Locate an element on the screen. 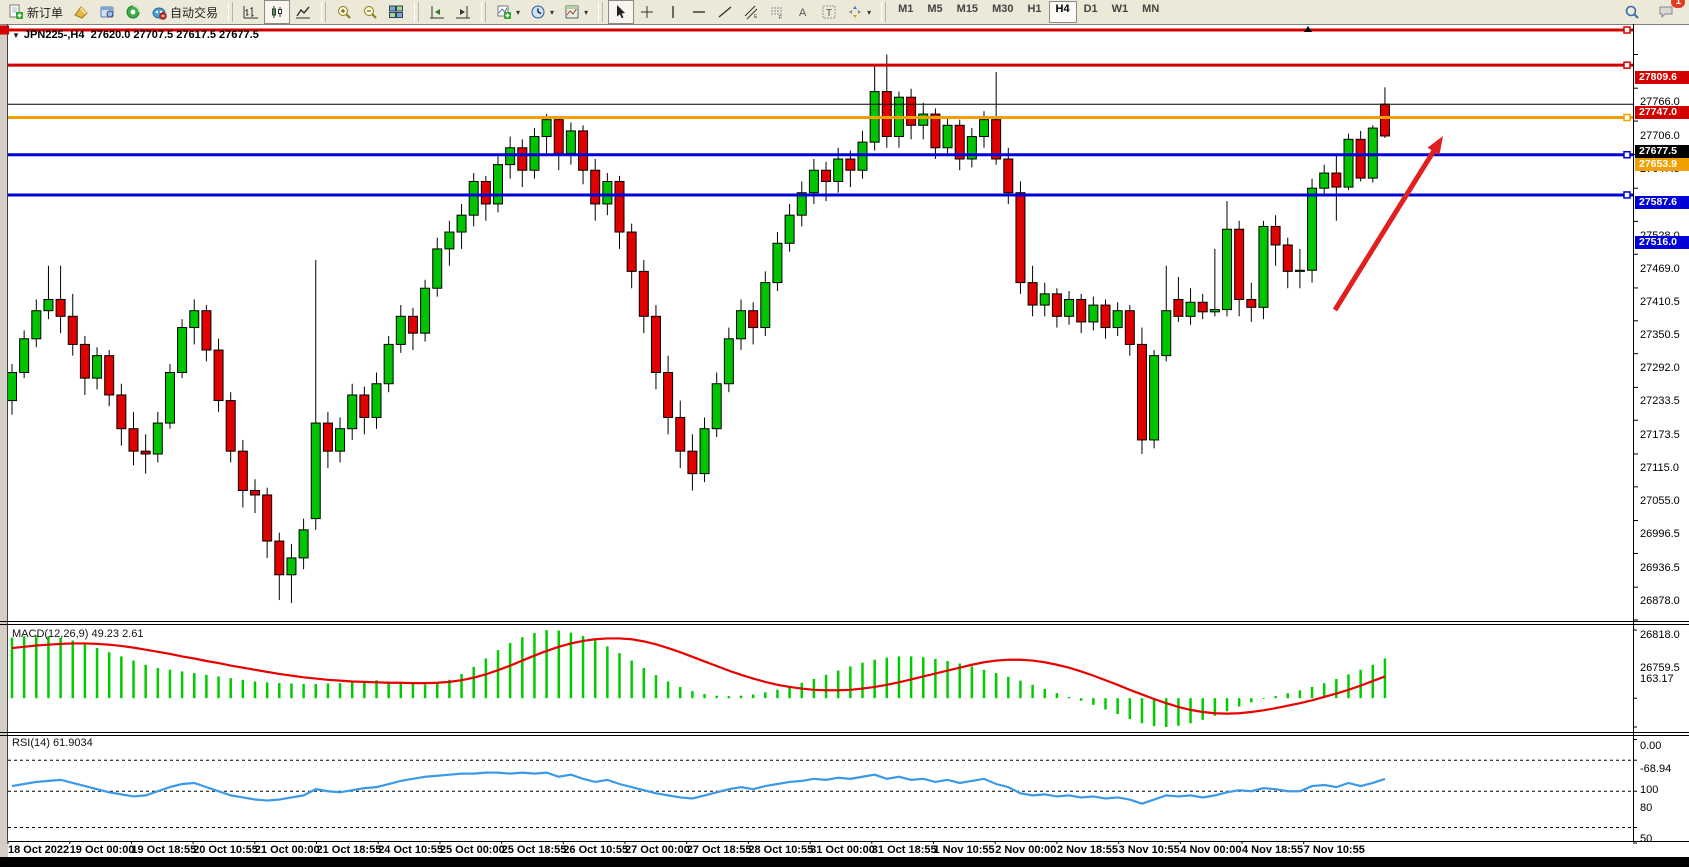 The image size is (1689, 867). vertical-line-icon is located at coordinates (673, 12).